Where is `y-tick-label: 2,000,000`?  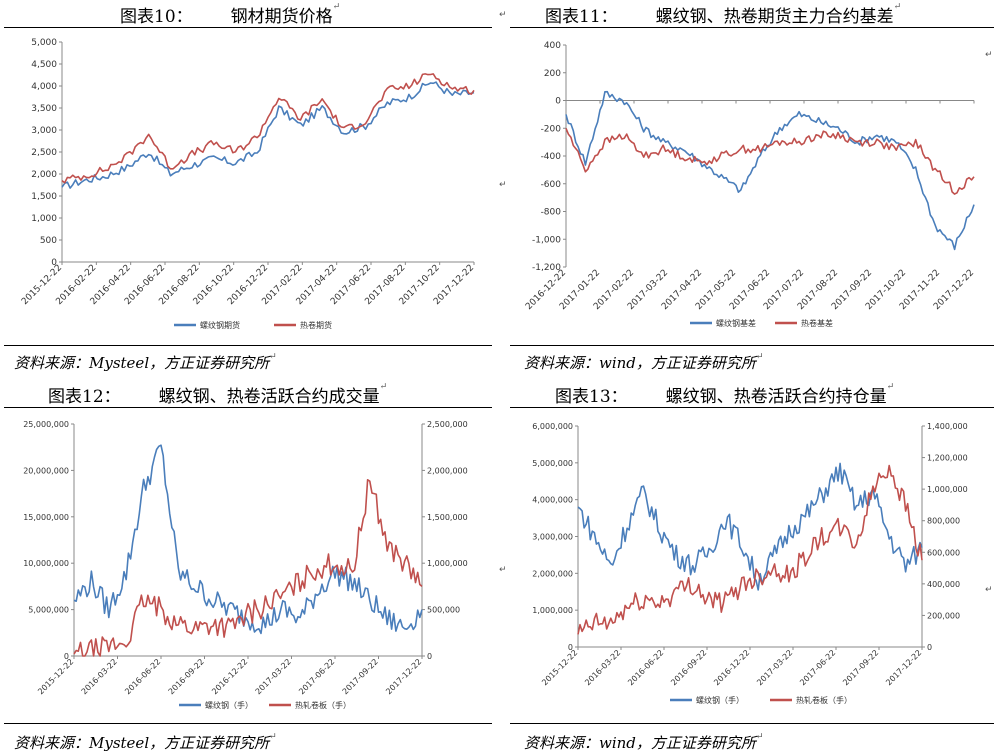
y-tick-label: 2,000,000 is located at coordinates (552, 573).